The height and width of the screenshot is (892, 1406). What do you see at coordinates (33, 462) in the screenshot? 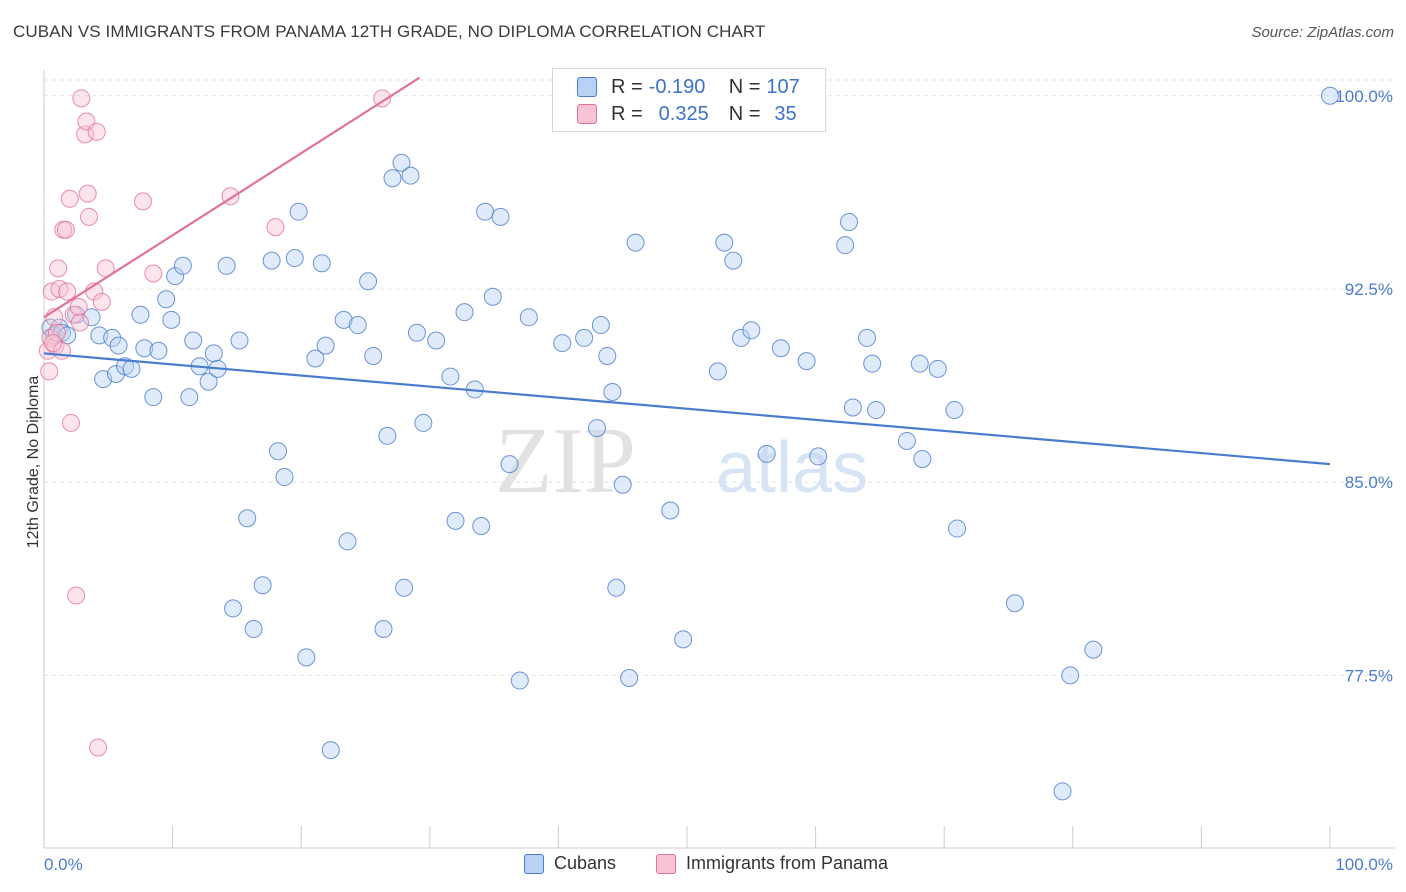
I see `y-axis-title: 12th Grade, No Diploma` at bounding box center [33, 462].